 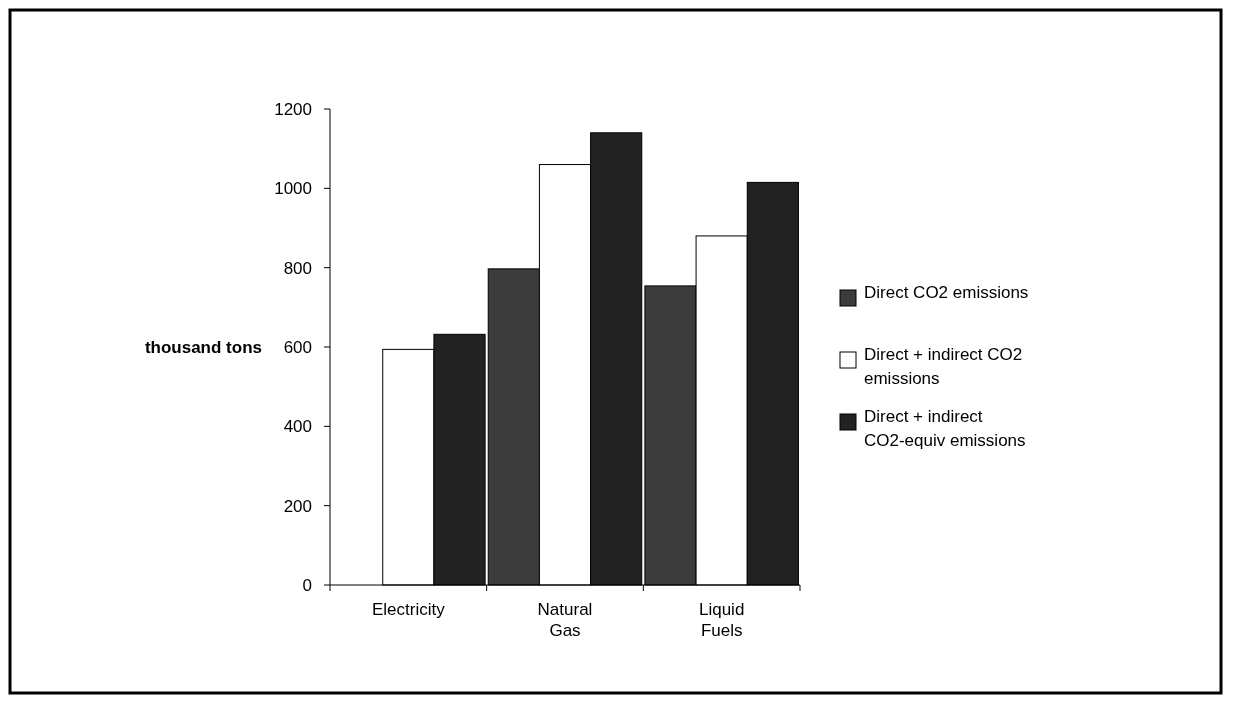 What do you see at coordinates (943, 366) in the screenshot?
I see `legend-label: Direct + indirect CO2 emissions` at bounding box center [943, 366].